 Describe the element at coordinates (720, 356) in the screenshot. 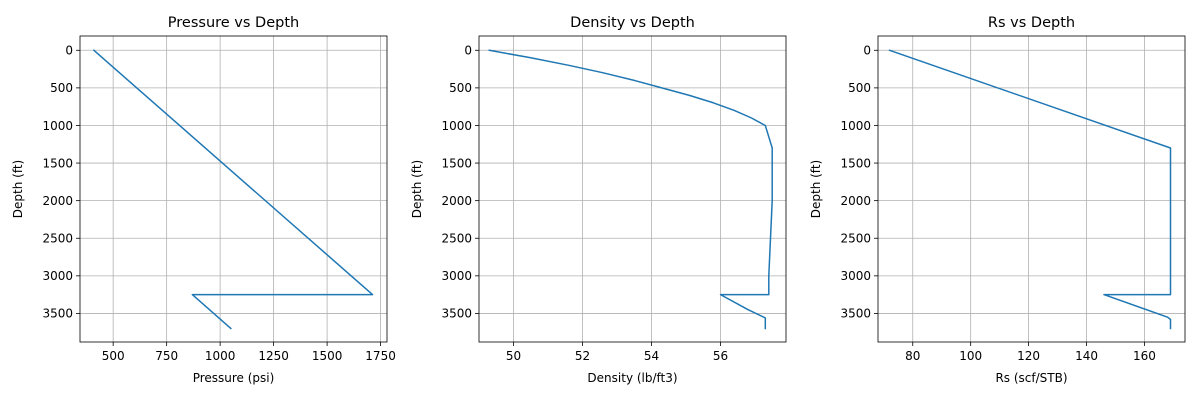

I see `x-tick-label: 56` at that location.